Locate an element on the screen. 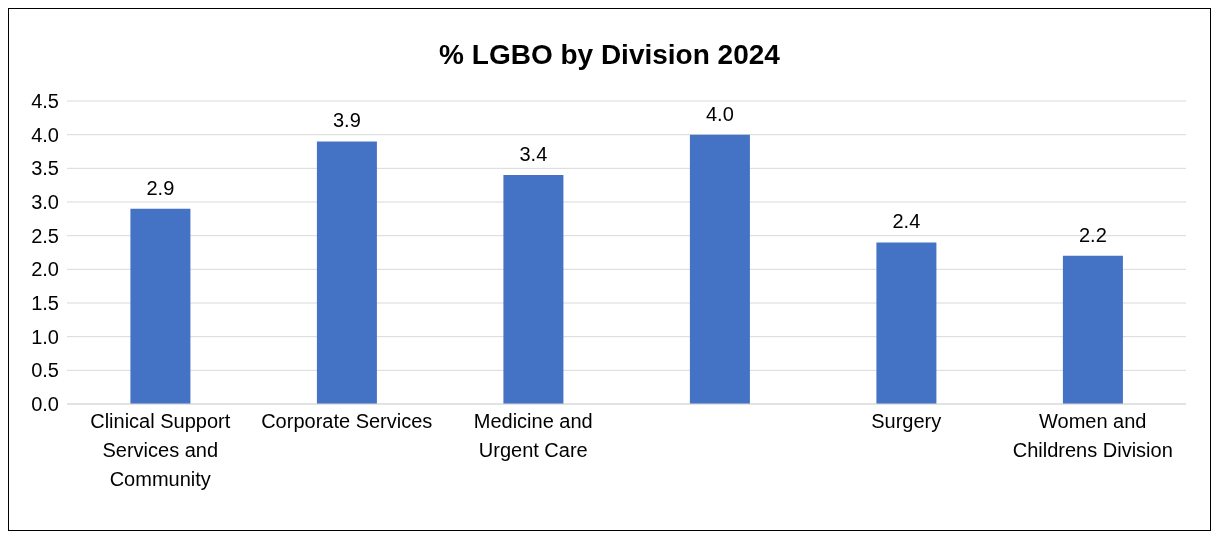 This screenshot has height=533, width=1213. y-tick-label: 3.0 is located at coordinates (45, 202).